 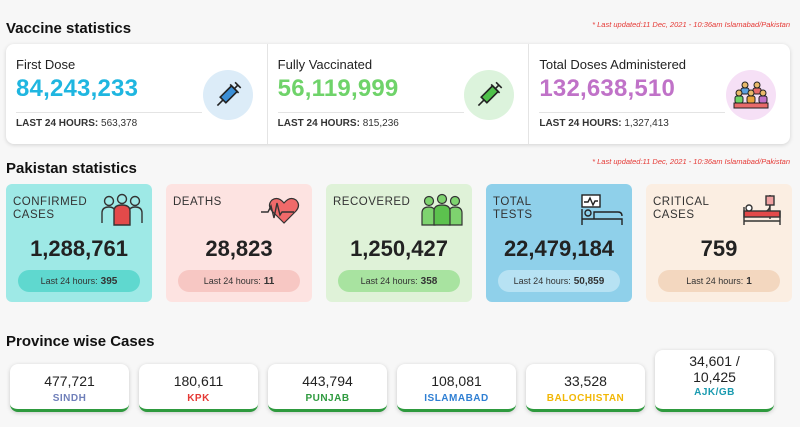 What do you see at coordinates (585, 381) in the screenshot?
I see `province-value: 33,528` at bounding box center [585, 381].